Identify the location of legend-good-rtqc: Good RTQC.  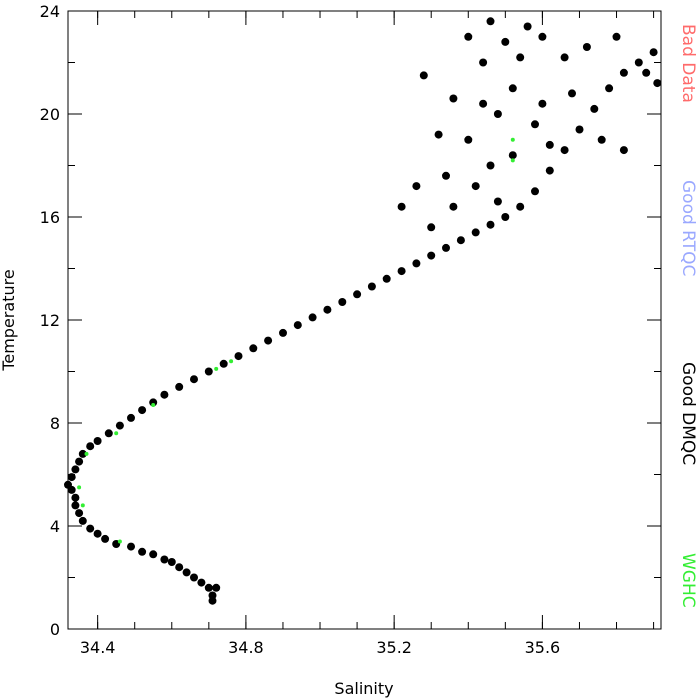
(688, 228).